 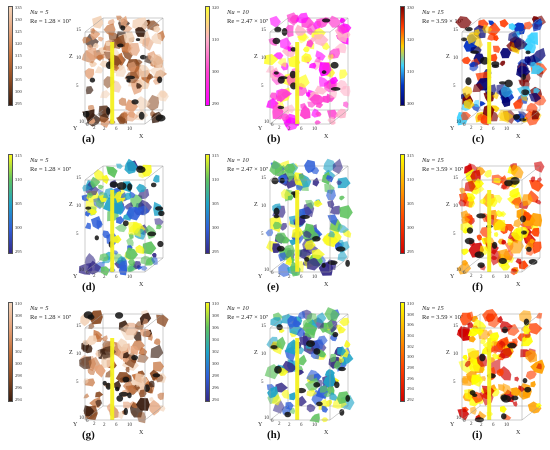 What do you see at coordinates (215, 251) in the screenshot?
I see `colorbar-tick-label: 295` at bounding box center [215, 251].